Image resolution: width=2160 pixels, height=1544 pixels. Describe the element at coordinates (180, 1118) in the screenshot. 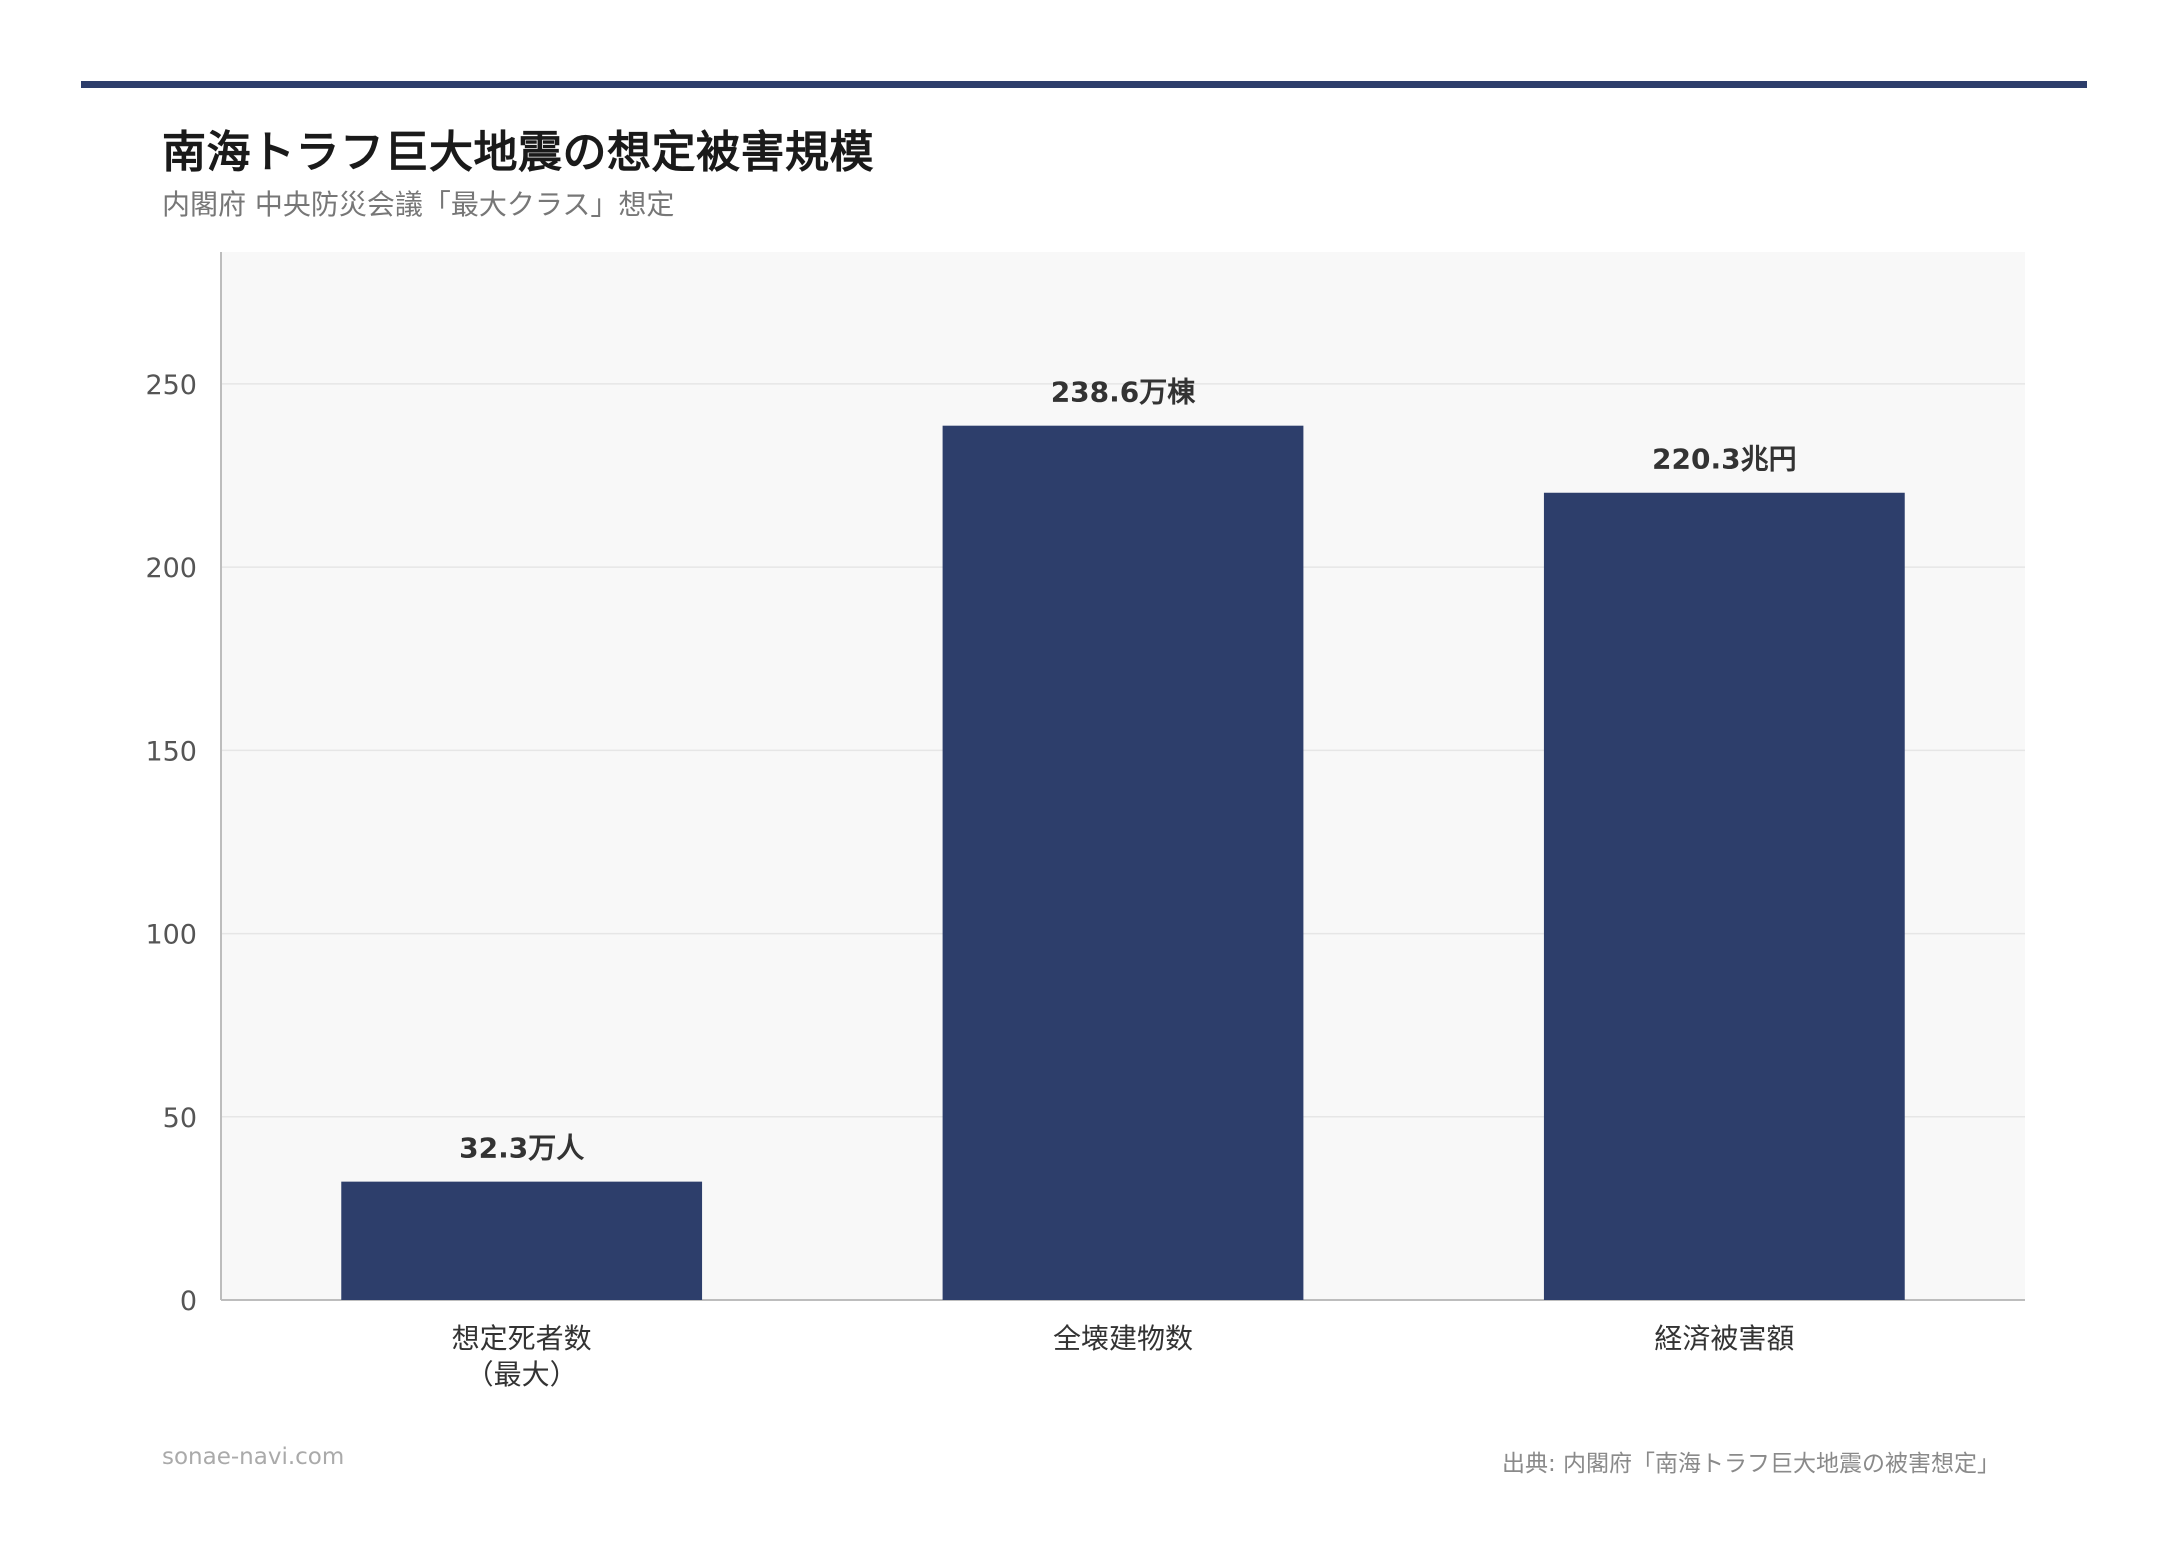

I see `y-tick-label: 50` at that location.